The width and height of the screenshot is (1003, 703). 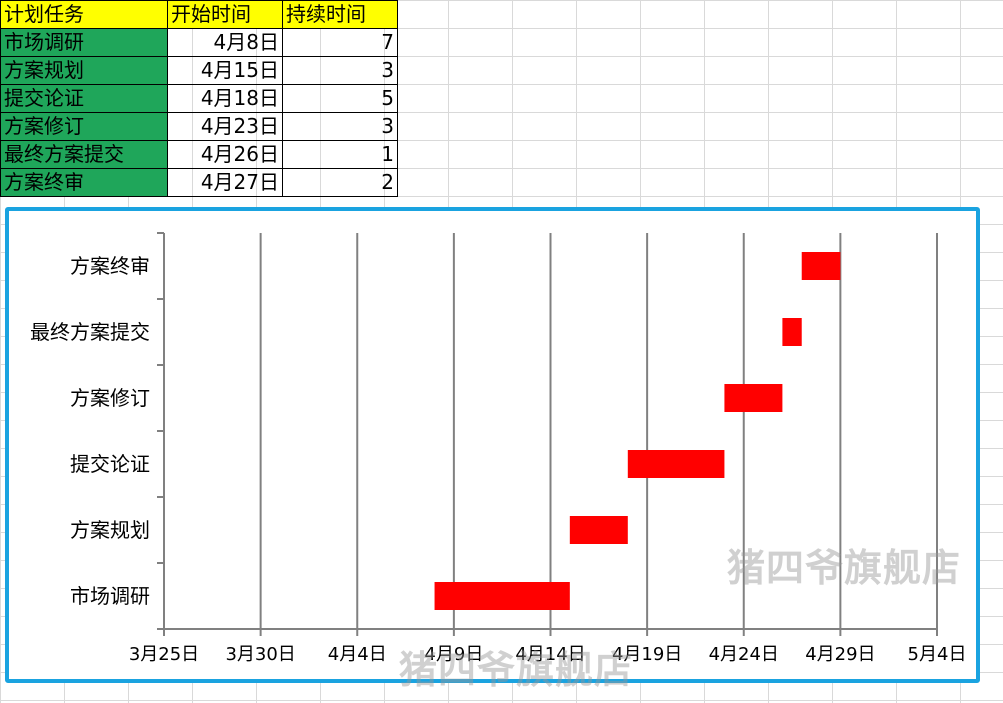 What do you see at coordinates (844, 568) in the screenshot?
I see `watermark-right: 猪四爷旗舰店` at bounding box center [844, 568].